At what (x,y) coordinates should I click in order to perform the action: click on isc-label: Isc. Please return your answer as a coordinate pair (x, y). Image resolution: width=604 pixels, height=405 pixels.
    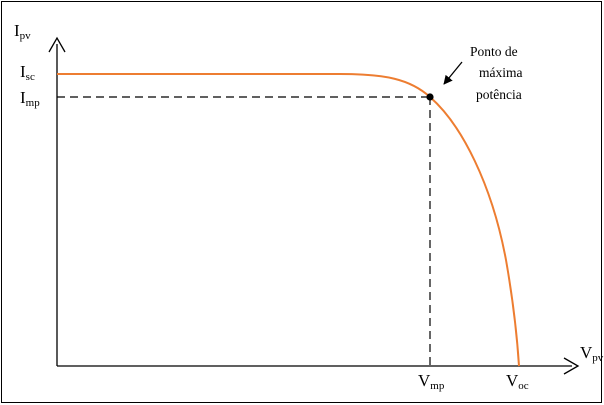
    Looking at the image, I should click on (27, 72).